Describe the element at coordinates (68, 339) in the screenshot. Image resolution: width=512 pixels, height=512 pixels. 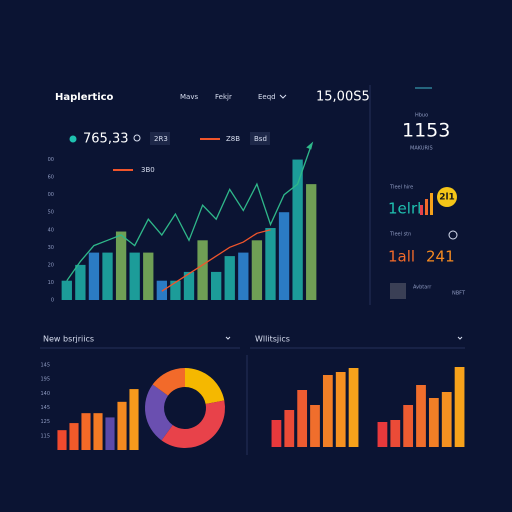
I see `section-title: New bsrjriics` at that location.